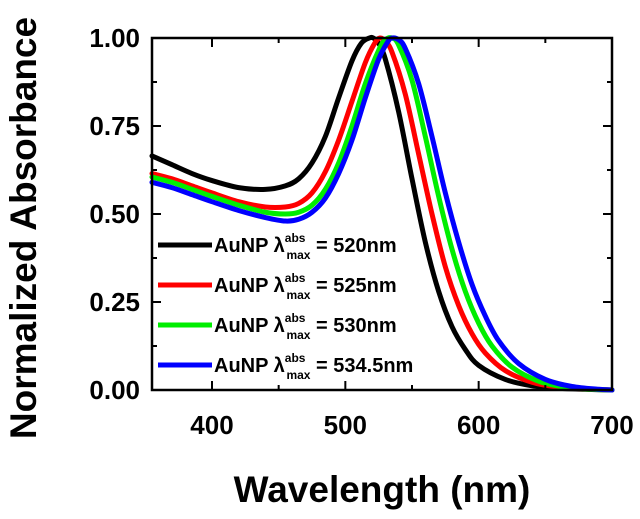 This screenshot has height=519, width=640. What do you see at coordinates (345, 425) in the screenshot?
I see `x-tick-label: 500` at bounding box center [345, 425].